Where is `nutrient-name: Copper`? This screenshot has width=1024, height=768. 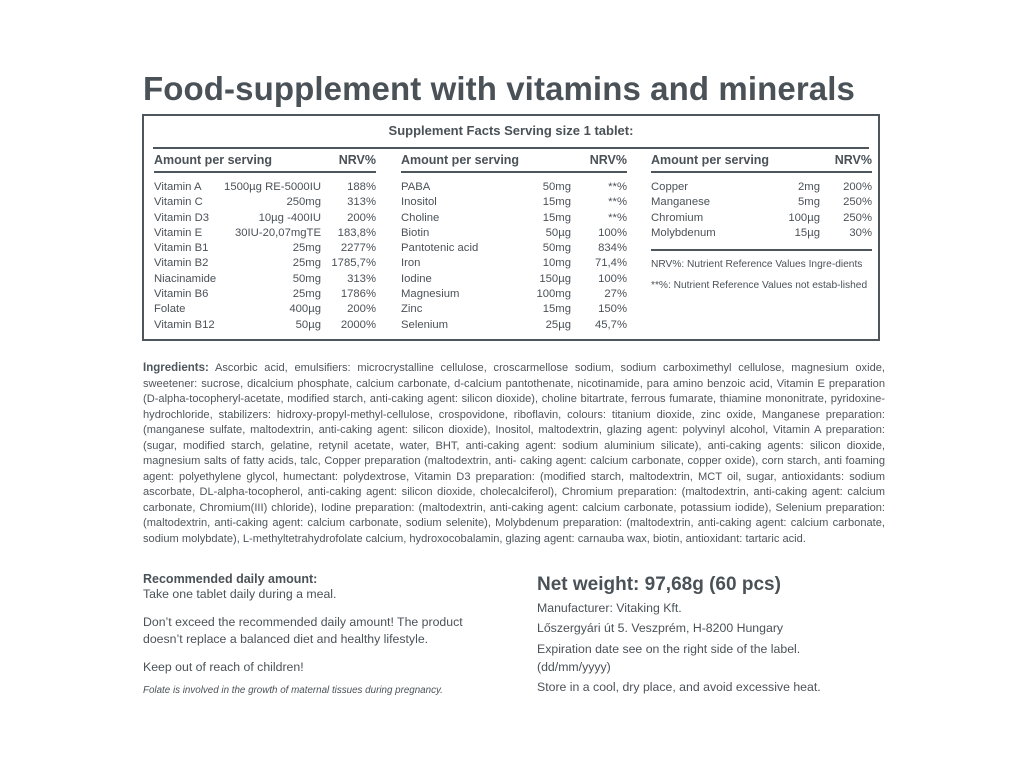
nutrient-name: Copper is located at coordinates (670, 187).